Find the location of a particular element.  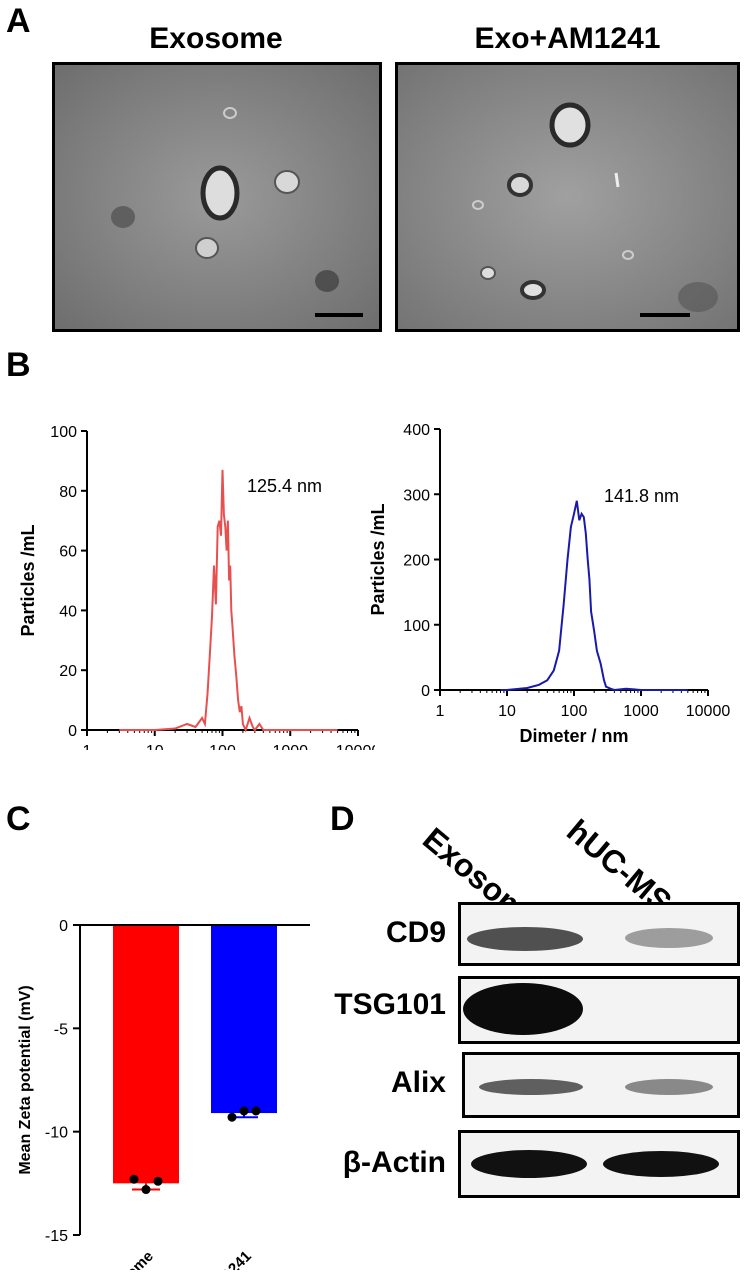

row-label-alix: Alix is located at coordinates (418, 1082).